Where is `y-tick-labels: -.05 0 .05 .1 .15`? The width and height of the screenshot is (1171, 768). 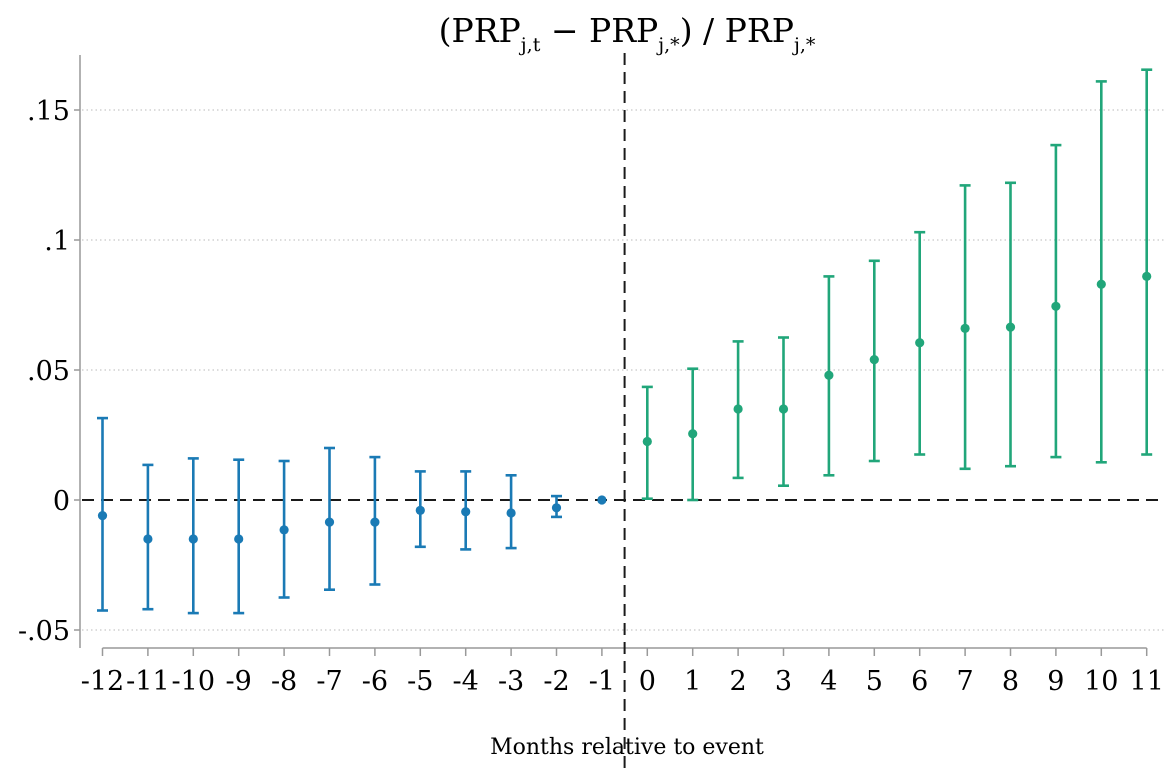 y-tick-labels: -.05 0 .05 .1 .15 is located at coordinates (44, 371).